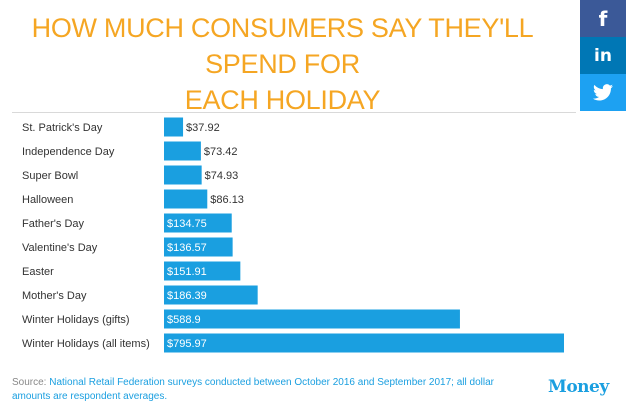 This screenshot has height=408, width=626. What do you see at coordinates (187, 296) in the screenshot?
I see `value-label: $186.39` at bounding box center [187, 296].